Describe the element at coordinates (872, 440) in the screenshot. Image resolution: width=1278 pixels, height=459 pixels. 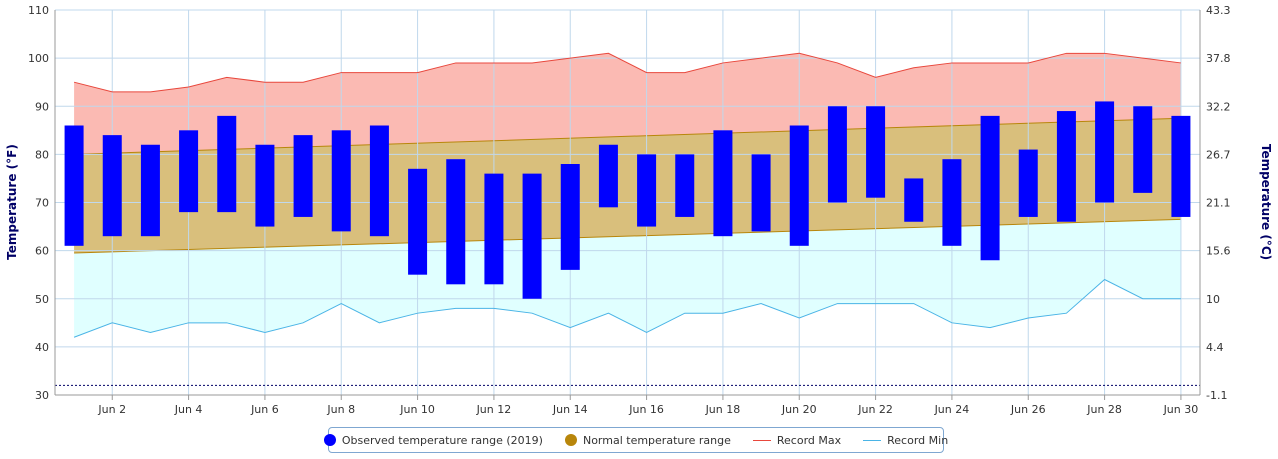
I see `legend-record-min-symbol` at that location.